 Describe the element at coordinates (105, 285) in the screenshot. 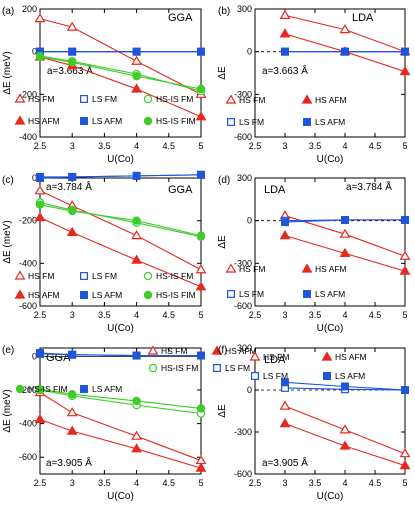

I see `legend: HS FM LS FM HS-IS FM HS AFM LS AFM HS-IS FIM` at that location.